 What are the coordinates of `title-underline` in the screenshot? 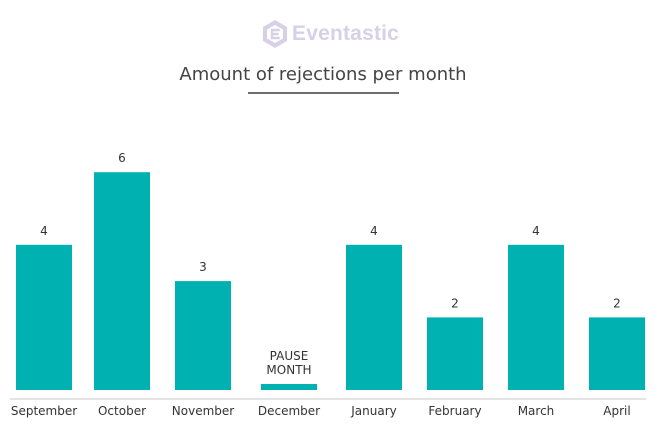 It's located at (323, 93).